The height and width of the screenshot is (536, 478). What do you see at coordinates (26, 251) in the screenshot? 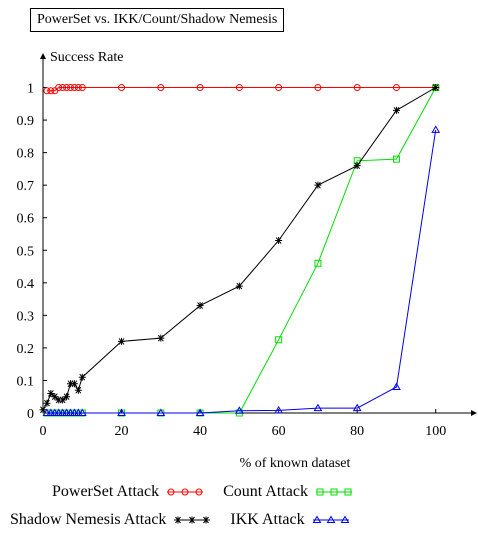
I see `y-tick-label: 0.5` at bounding box center [26, 251].